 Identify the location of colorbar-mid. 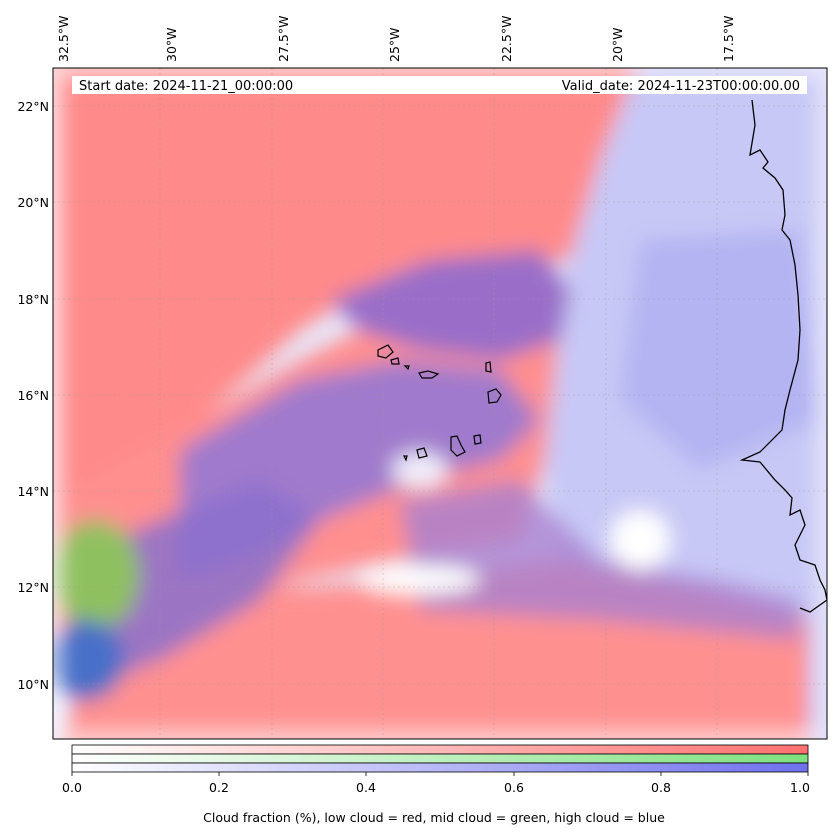
(440, 758).